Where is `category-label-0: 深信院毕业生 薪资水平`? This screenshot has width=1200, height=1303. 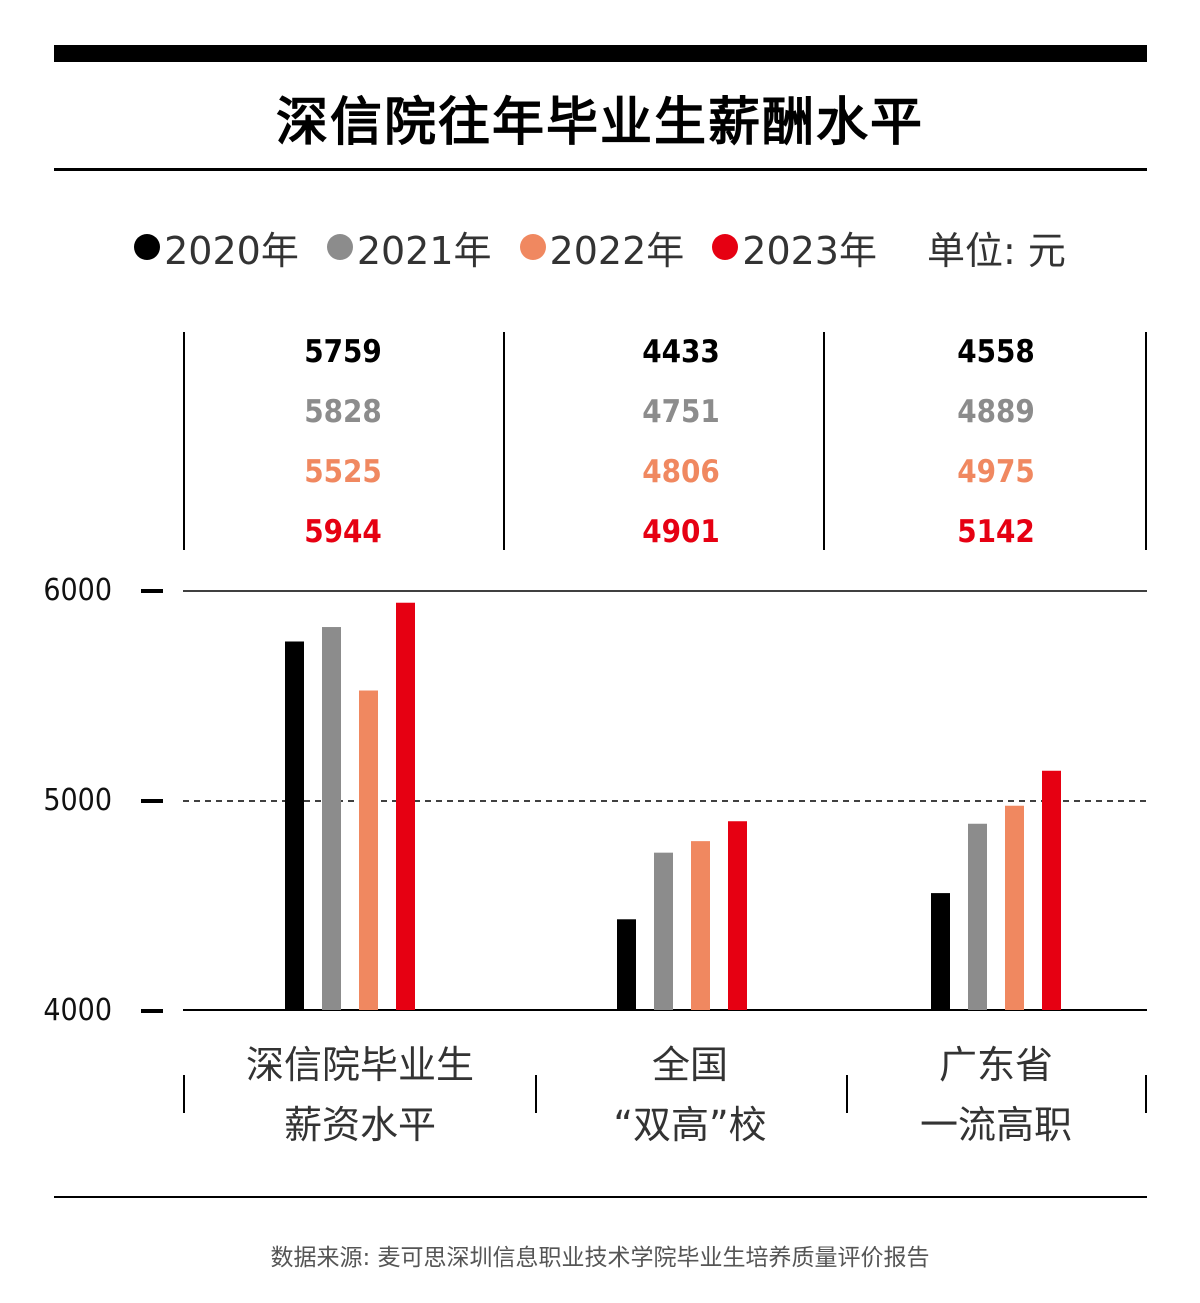
category-label-0: 深信院毕业生 薪资水平 is located at coordinates (360, 1095).